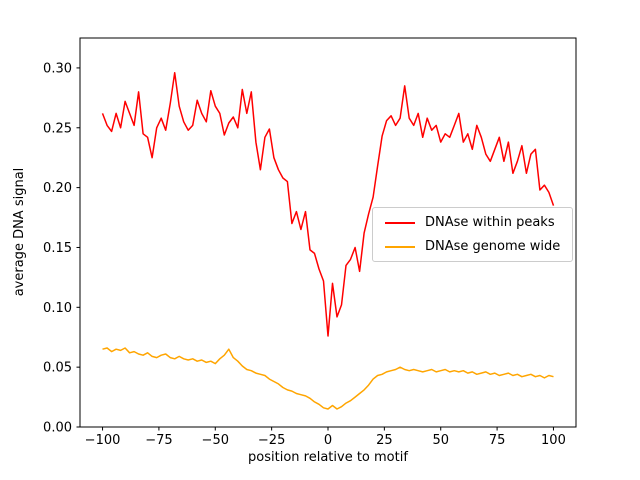  I want to click on legend-label-genome-wide: DNAse genome wide, so click(493, 246).